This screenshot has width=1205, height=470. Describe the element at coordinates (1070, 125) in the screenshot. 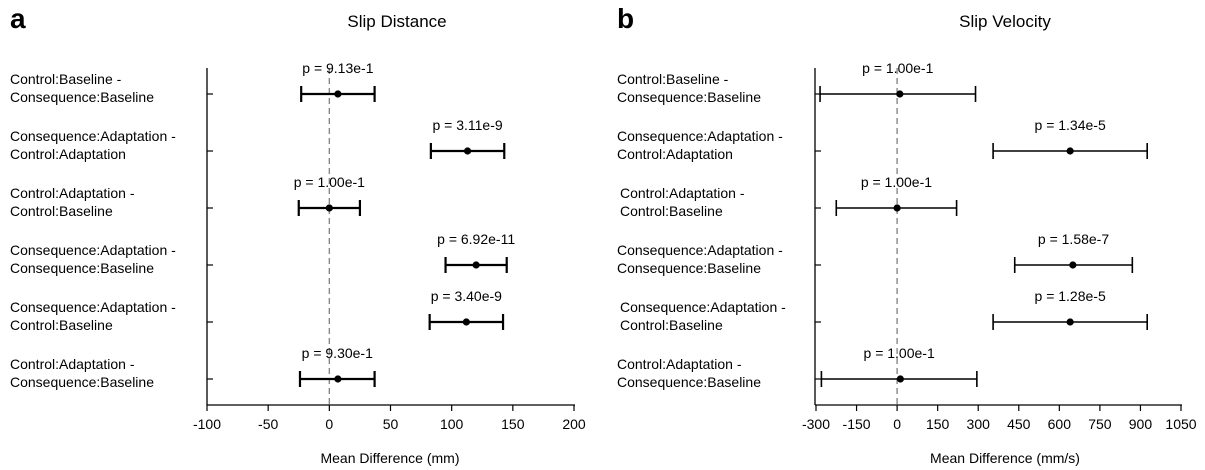

I see `p-value-label: p = 1.34e-5` at that location.